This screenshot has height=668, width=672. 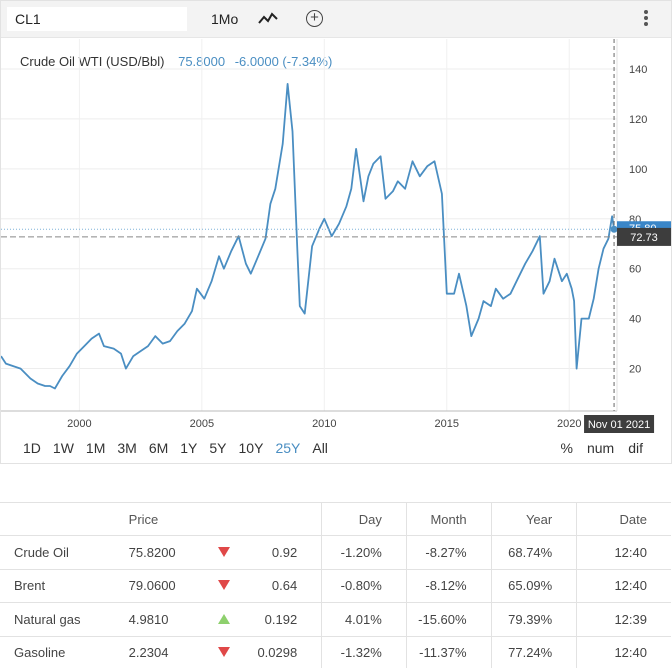 I want to click on day-cell: -1.20%, so click(x=364, y=552).